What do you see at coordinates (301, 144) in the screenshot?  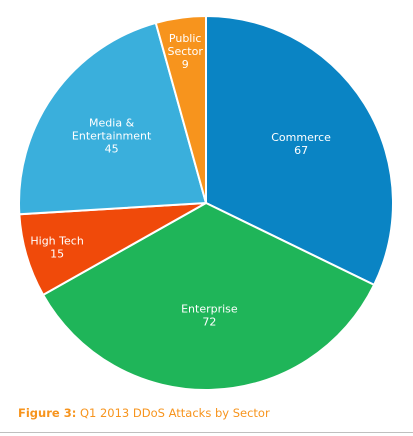 I see `pie-label-commerce: Commerce 67` at bounding box center [301, 144].